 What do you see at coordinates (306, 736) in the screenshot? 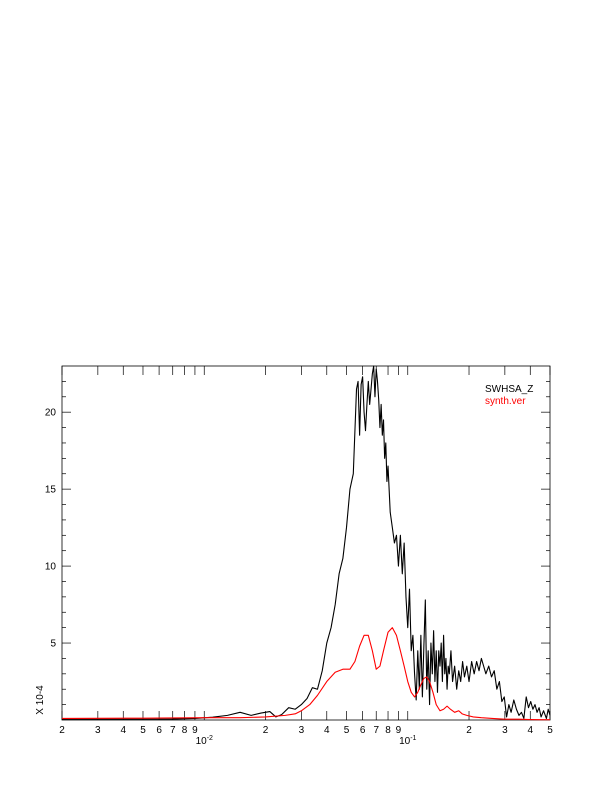
I see `x-tick-labels: 2 3 4 5 6 7 8 9 2 3 4 5 6 7 8 9 2 3 4 510-2 10-1` at bounding box center [306, 736].